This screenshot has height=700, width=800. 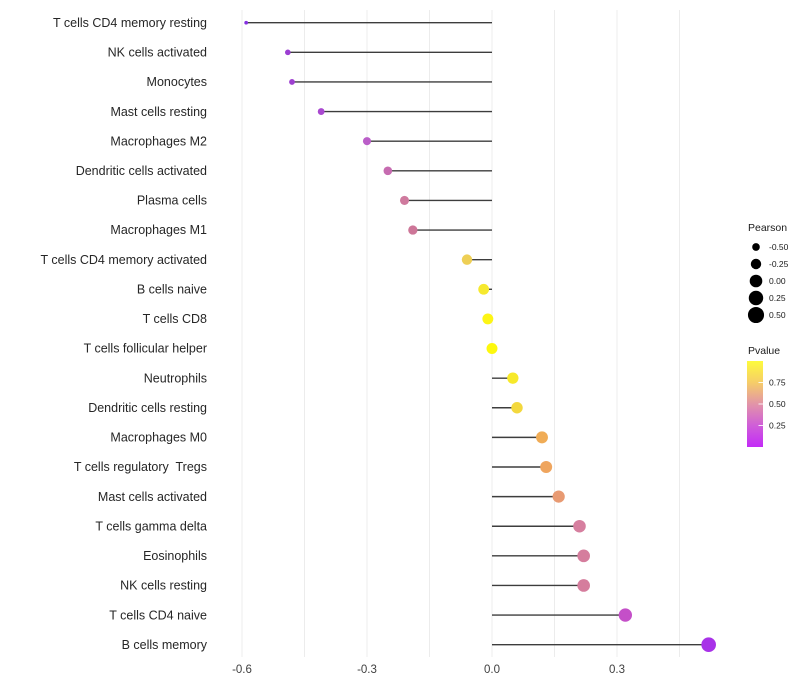 What do you see at coordinates (151, 526) in the screenshot?
I see `row-label: T cells gamma delta` at bounding box center [151, 526].